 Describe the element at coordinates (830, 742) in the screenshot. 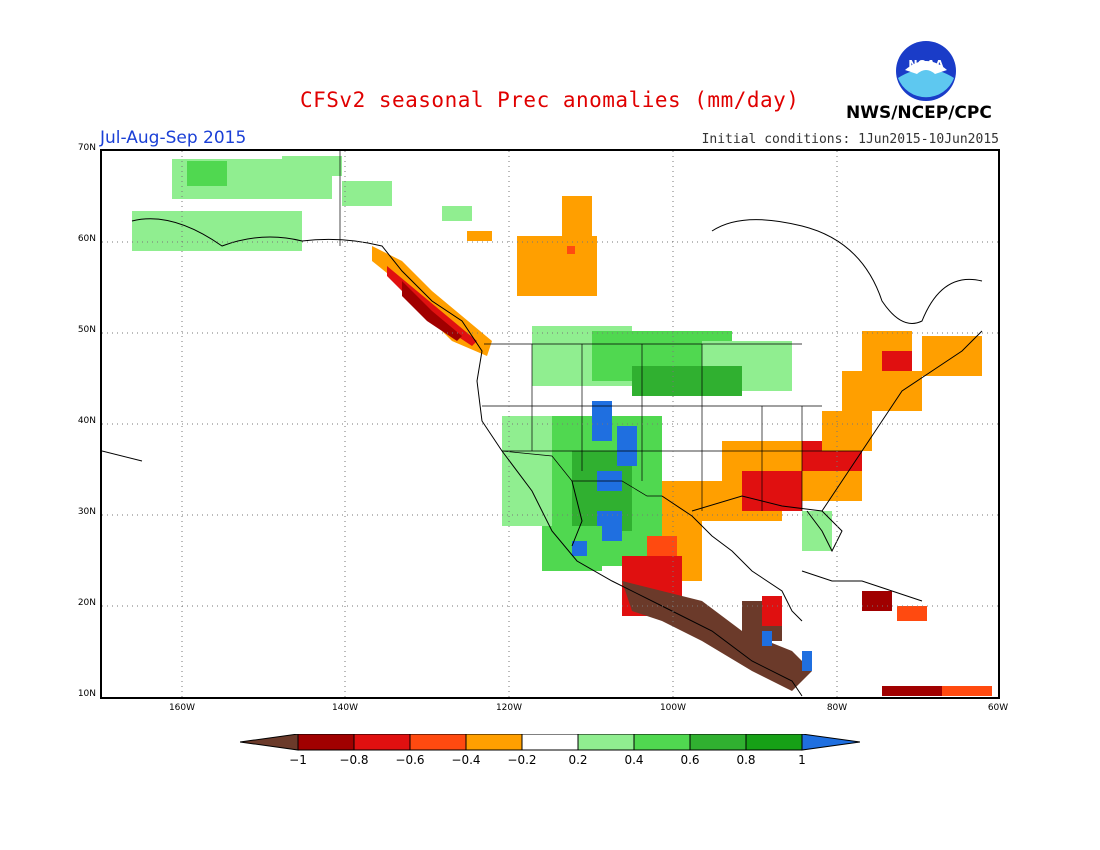

I see `colorbar-high-arrow` at that location.